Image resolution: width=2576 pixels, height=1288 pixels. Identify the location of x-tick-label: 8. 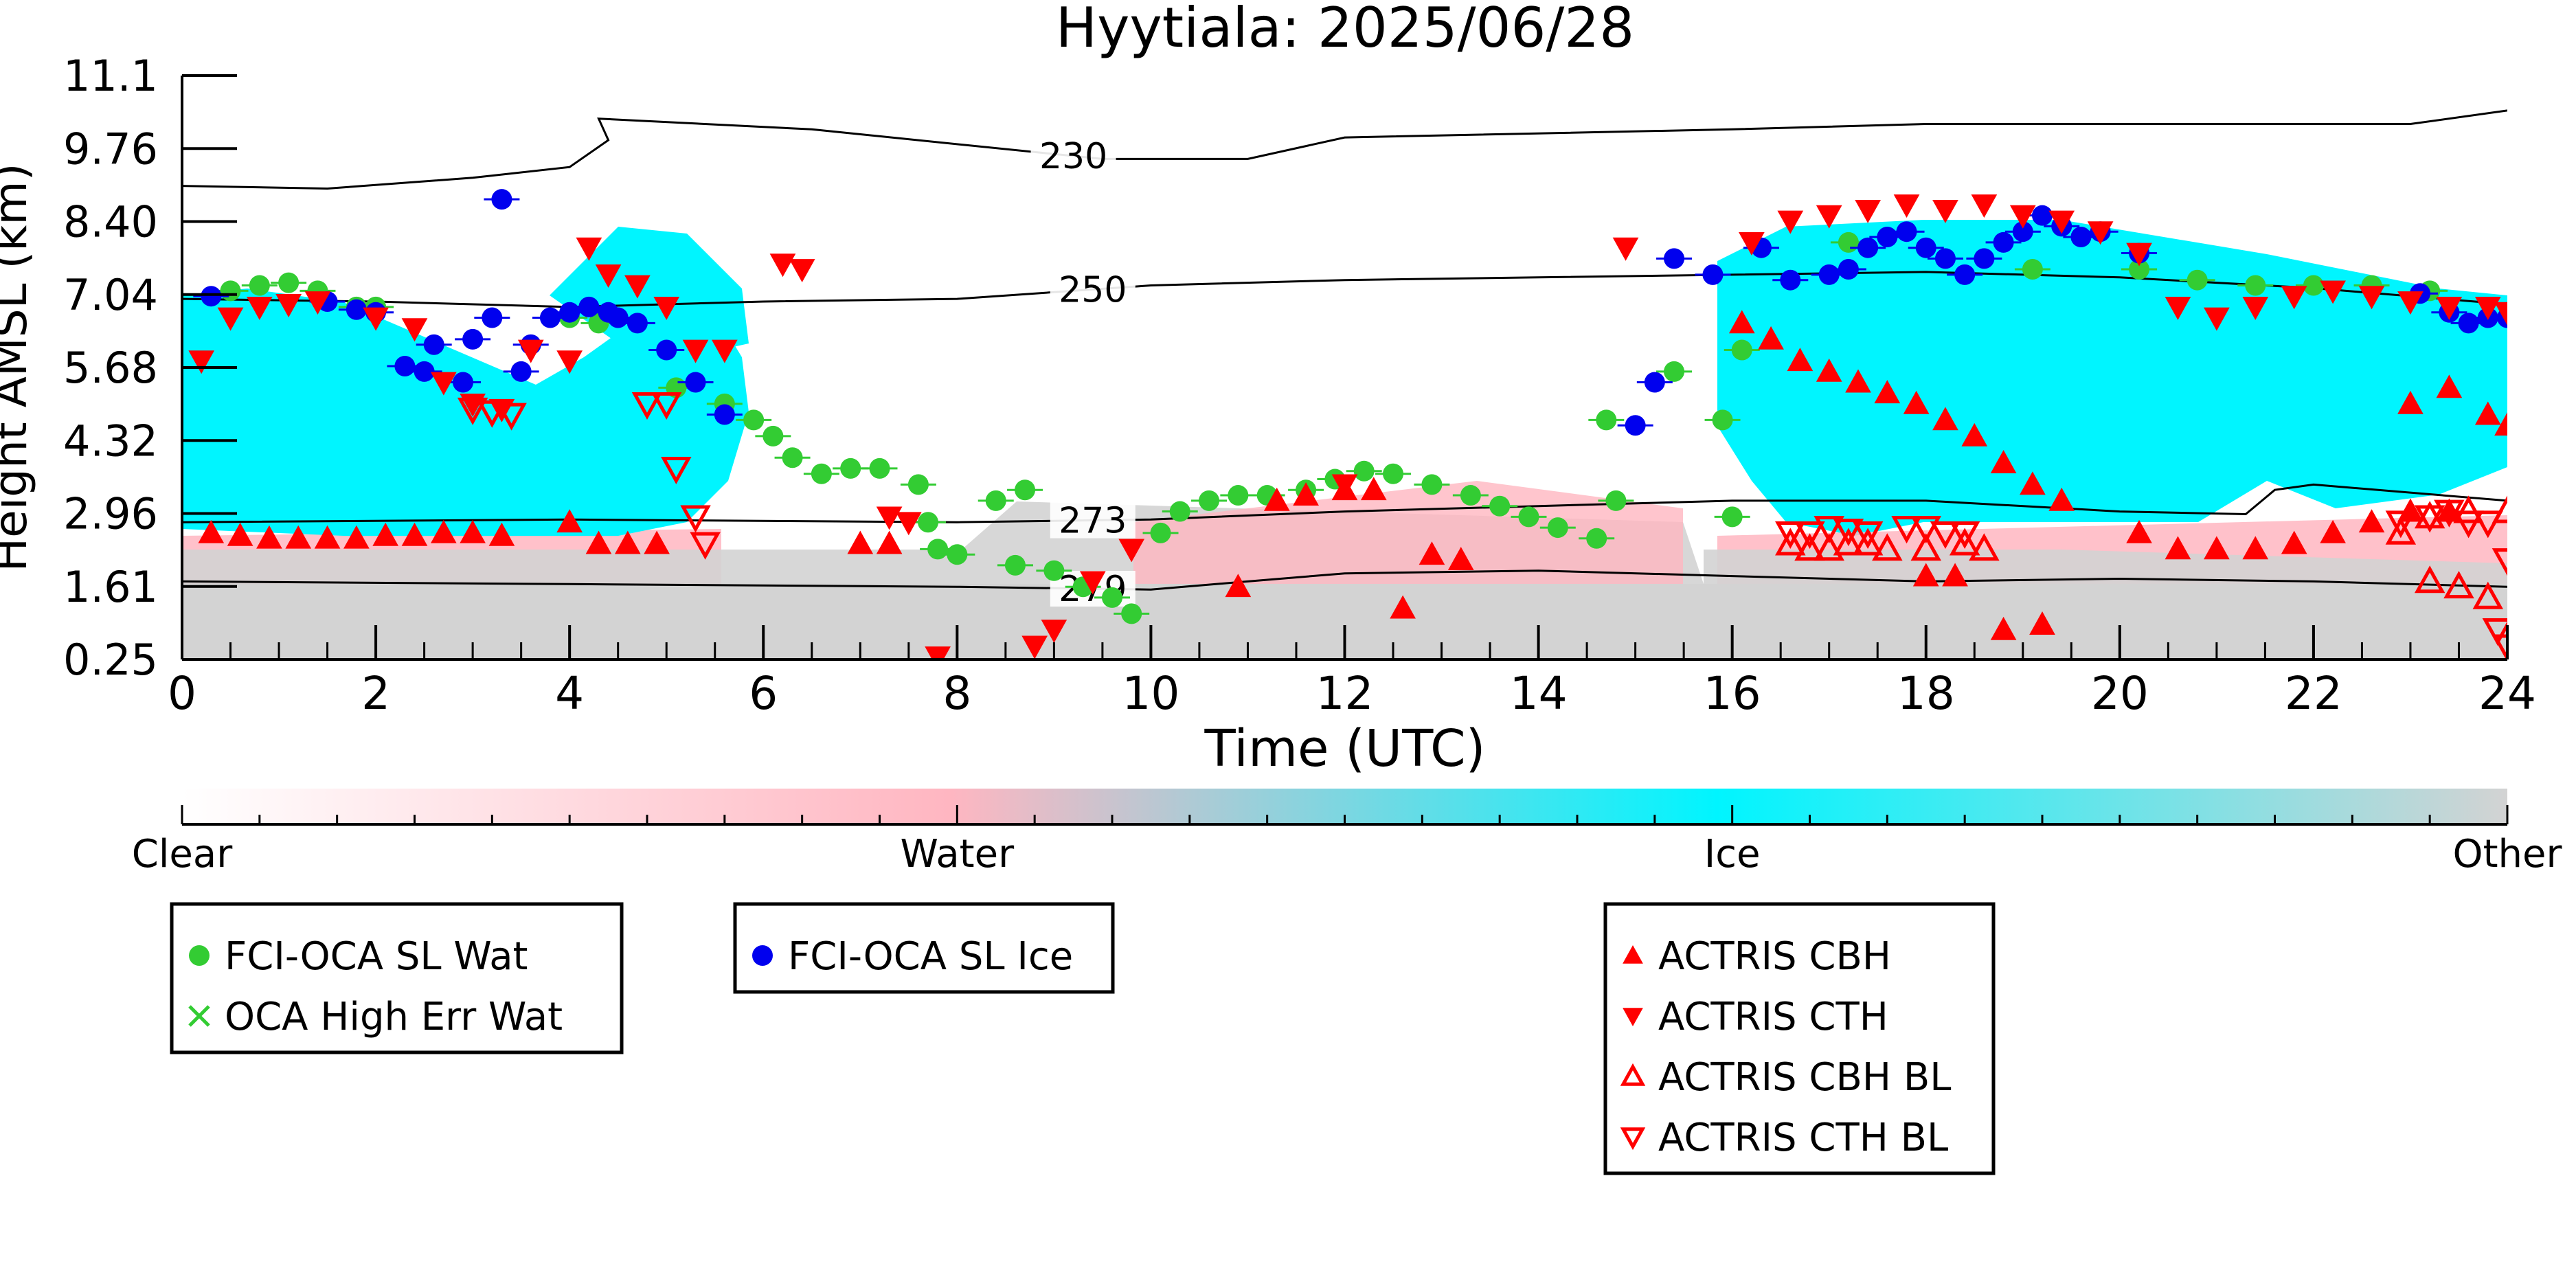
(956, 693).